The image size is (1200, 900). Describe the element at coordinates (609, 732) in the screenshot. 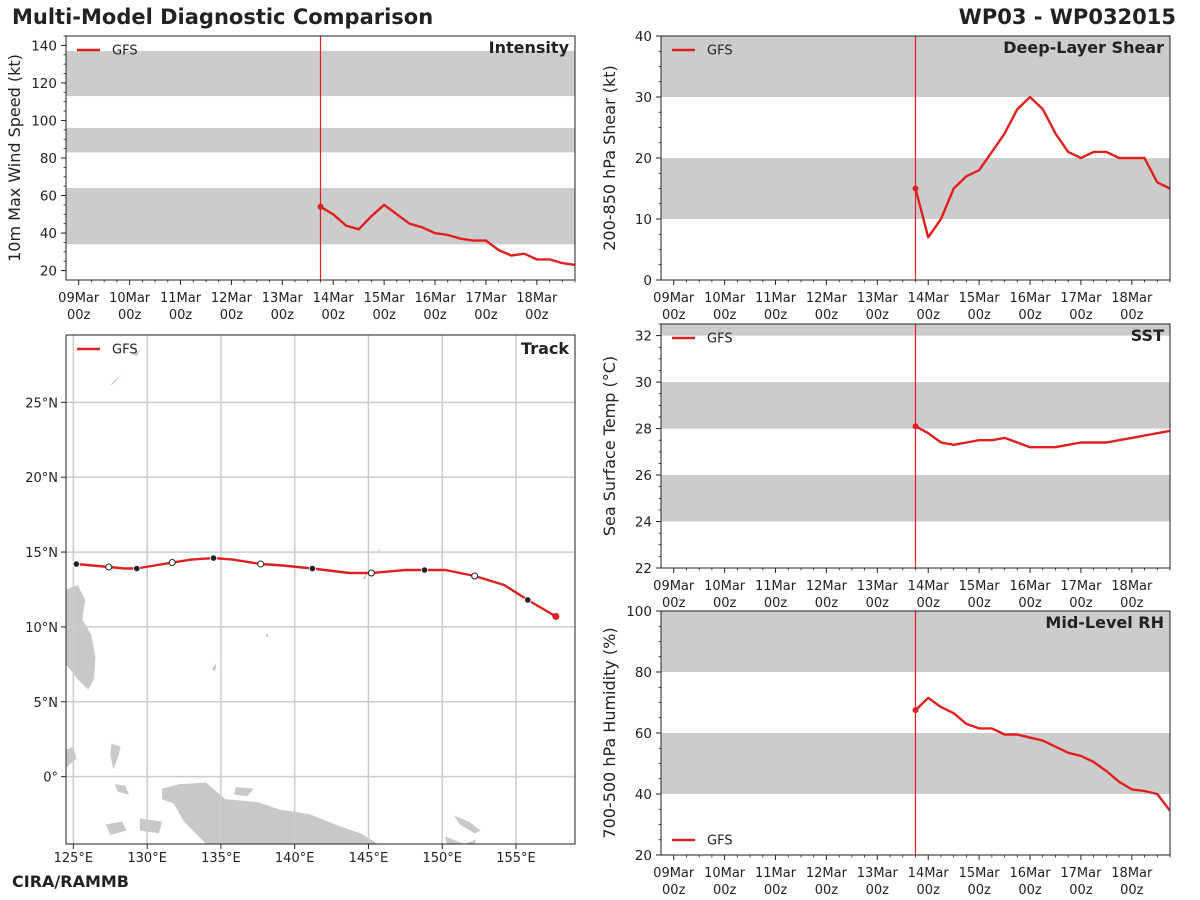

I see `rh-y-axis-label: 700-500 hPa Humidity (%)` at that location.